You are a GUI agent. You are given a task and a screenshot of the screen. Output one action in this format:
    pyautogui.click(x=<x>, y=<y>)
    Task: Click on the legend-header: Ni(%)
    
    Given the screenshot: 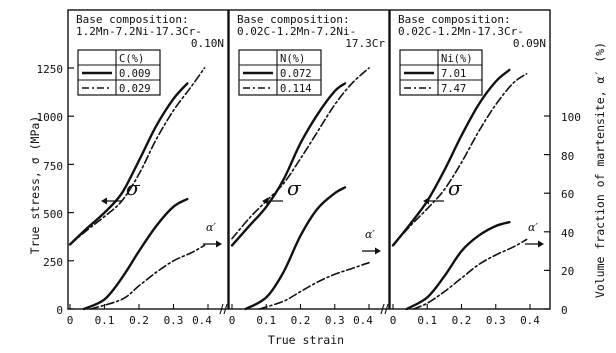 What is the action you would take?
    pyautogui.click(x=457, y=59)
    